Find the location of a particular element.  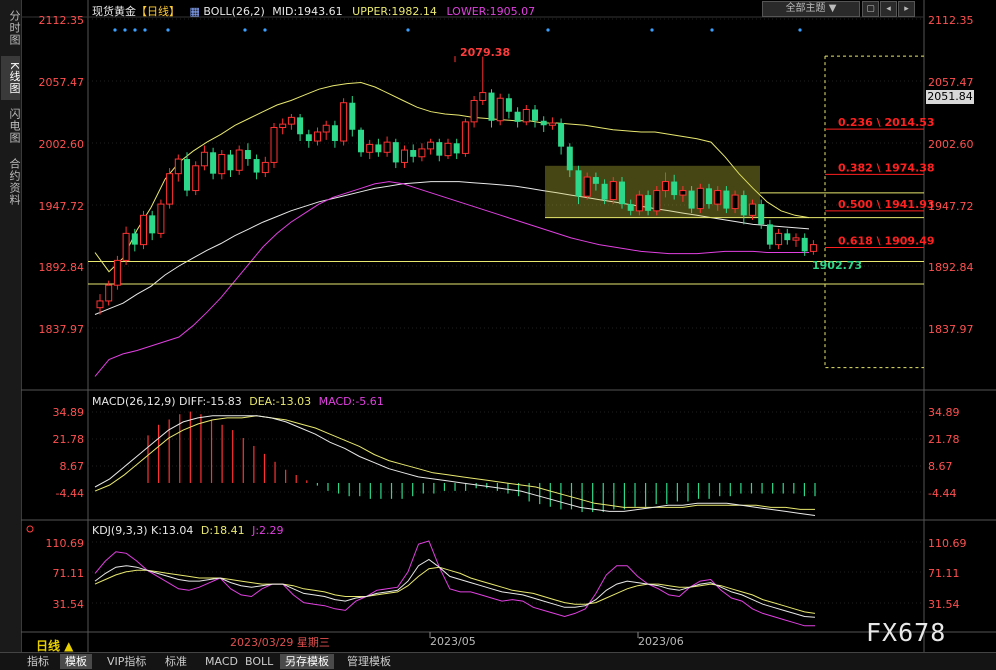

tab-save-template: 另存模板 is located at coordinates (307, 661).